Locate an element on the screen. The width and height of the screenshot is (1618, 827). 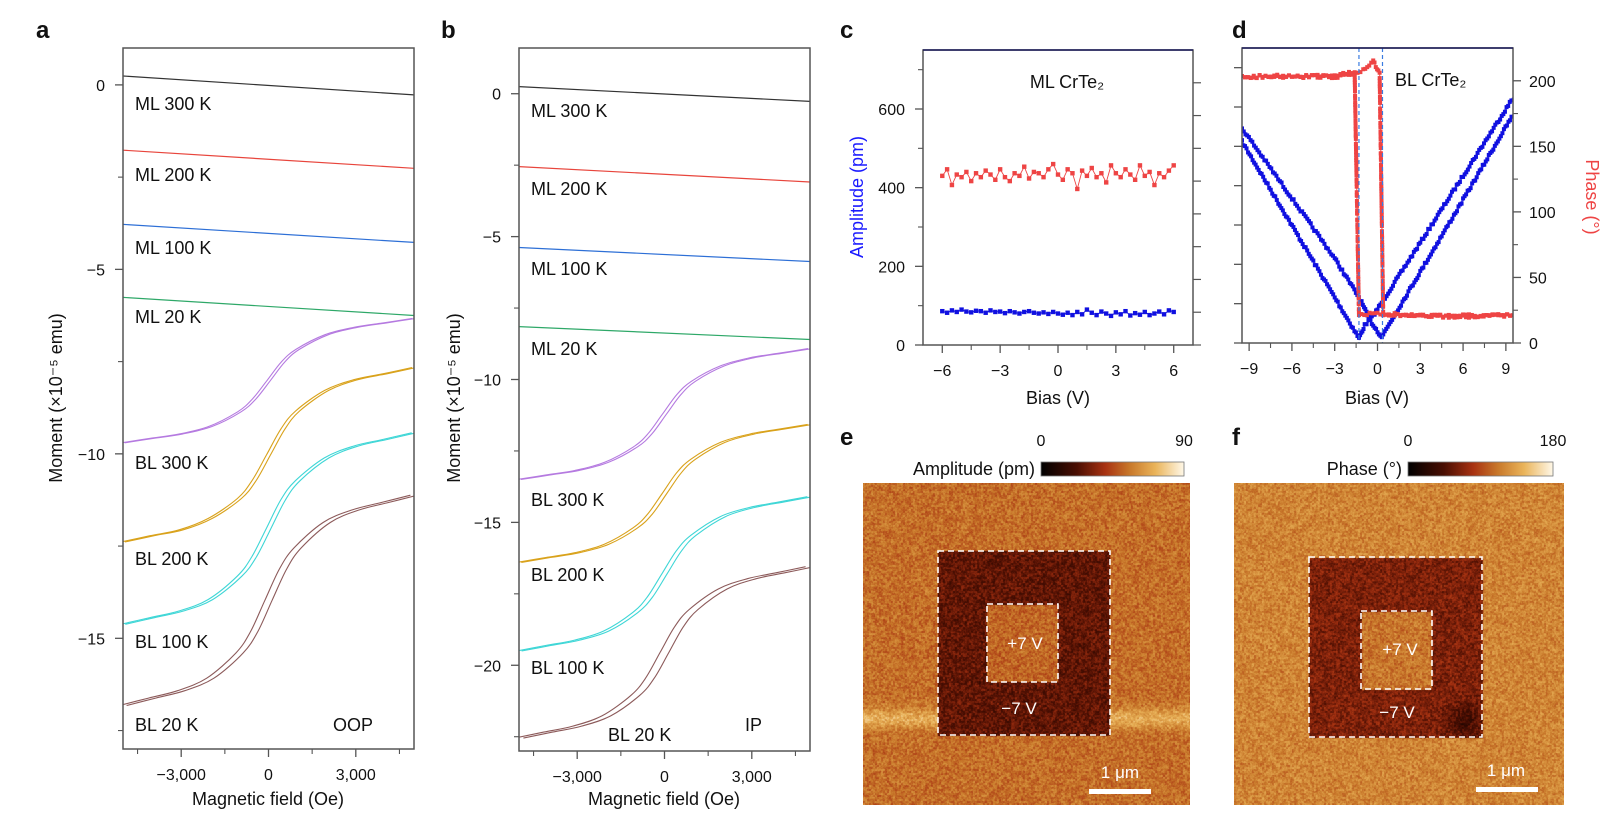
y-tick-label: −5 is located at coordinates (96, 270).